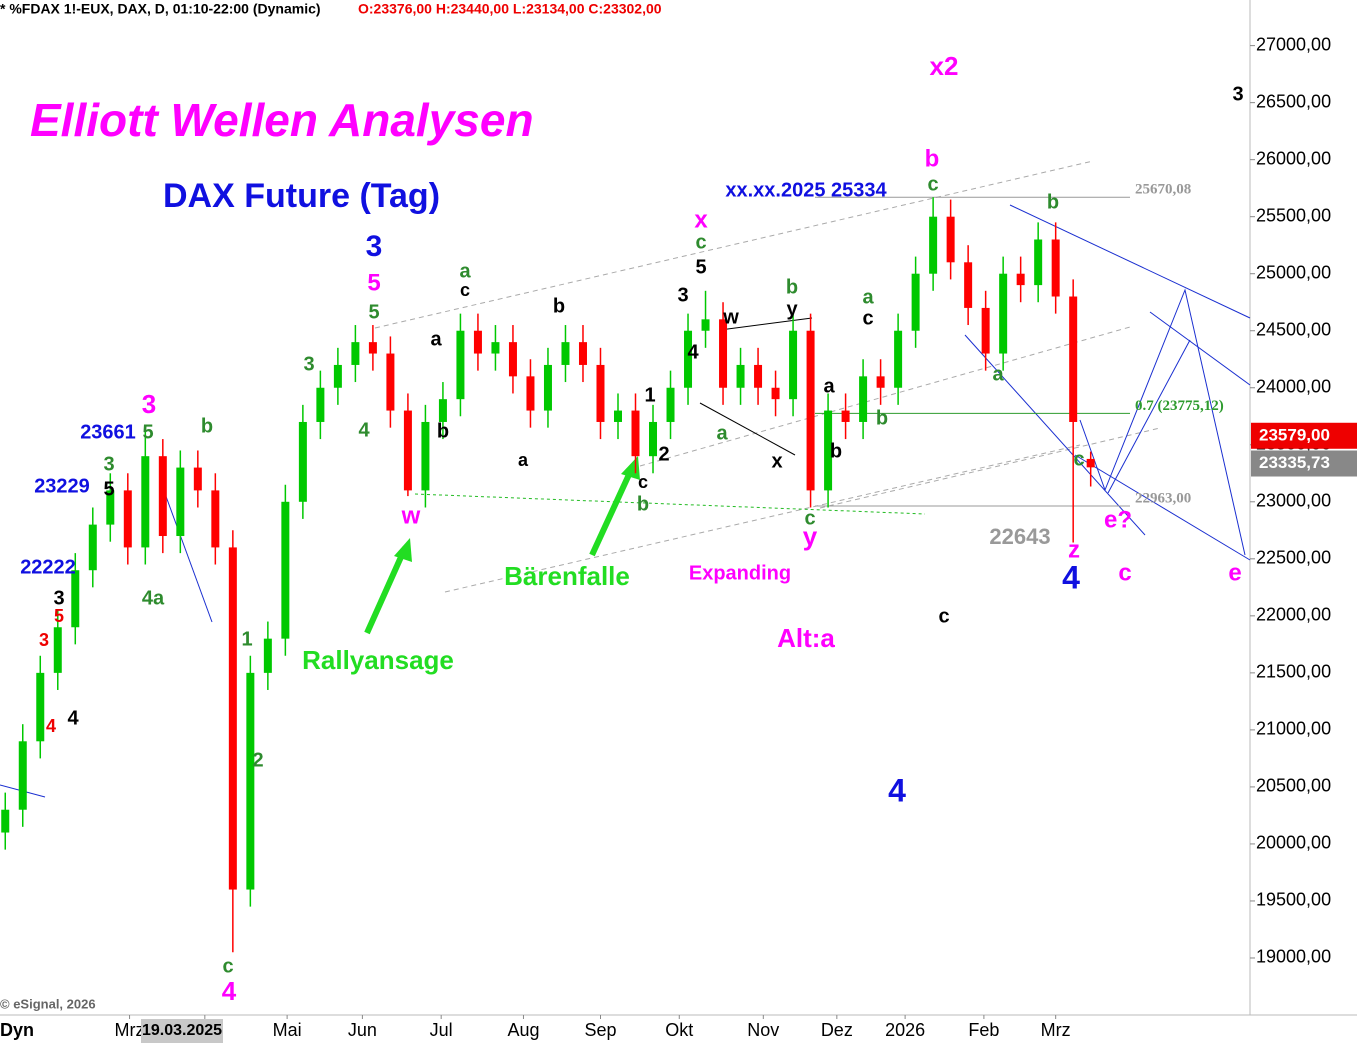 This screenshot has height=1044, width=1357. I want to click on wave-label: e, so click(1234, 572).